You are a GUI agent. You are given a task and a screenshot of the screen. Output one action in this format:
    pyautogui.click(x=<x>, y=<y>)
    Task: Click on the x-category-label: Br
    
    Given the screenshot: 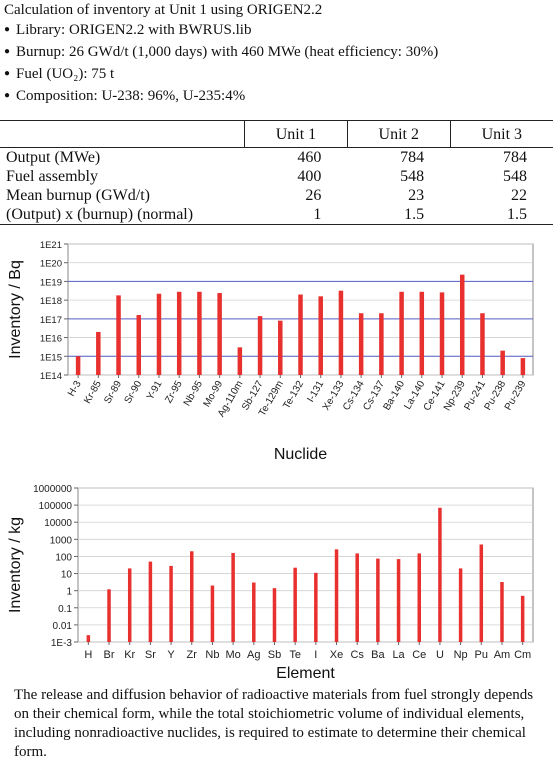 What is the action you would take?
    pyautogui.click(x=109, y=655)
    